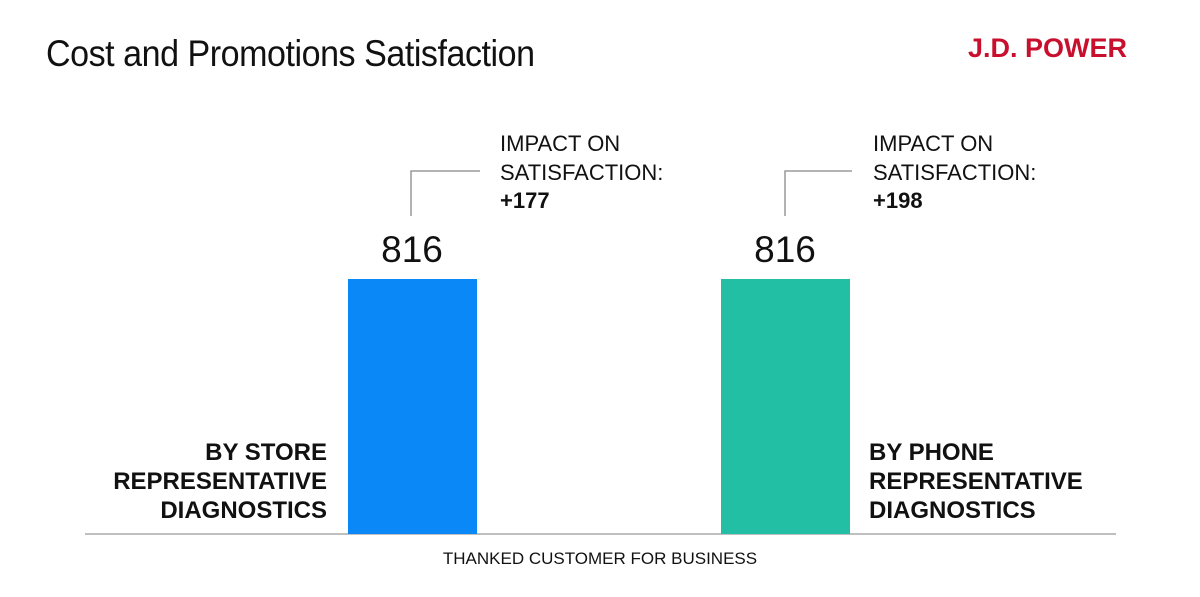 The height and width of the screenshot is (597, 1200). I want to click on x-axis-label: THANKED CUSTOMER FOR BUSINESS, so click(600, 558).